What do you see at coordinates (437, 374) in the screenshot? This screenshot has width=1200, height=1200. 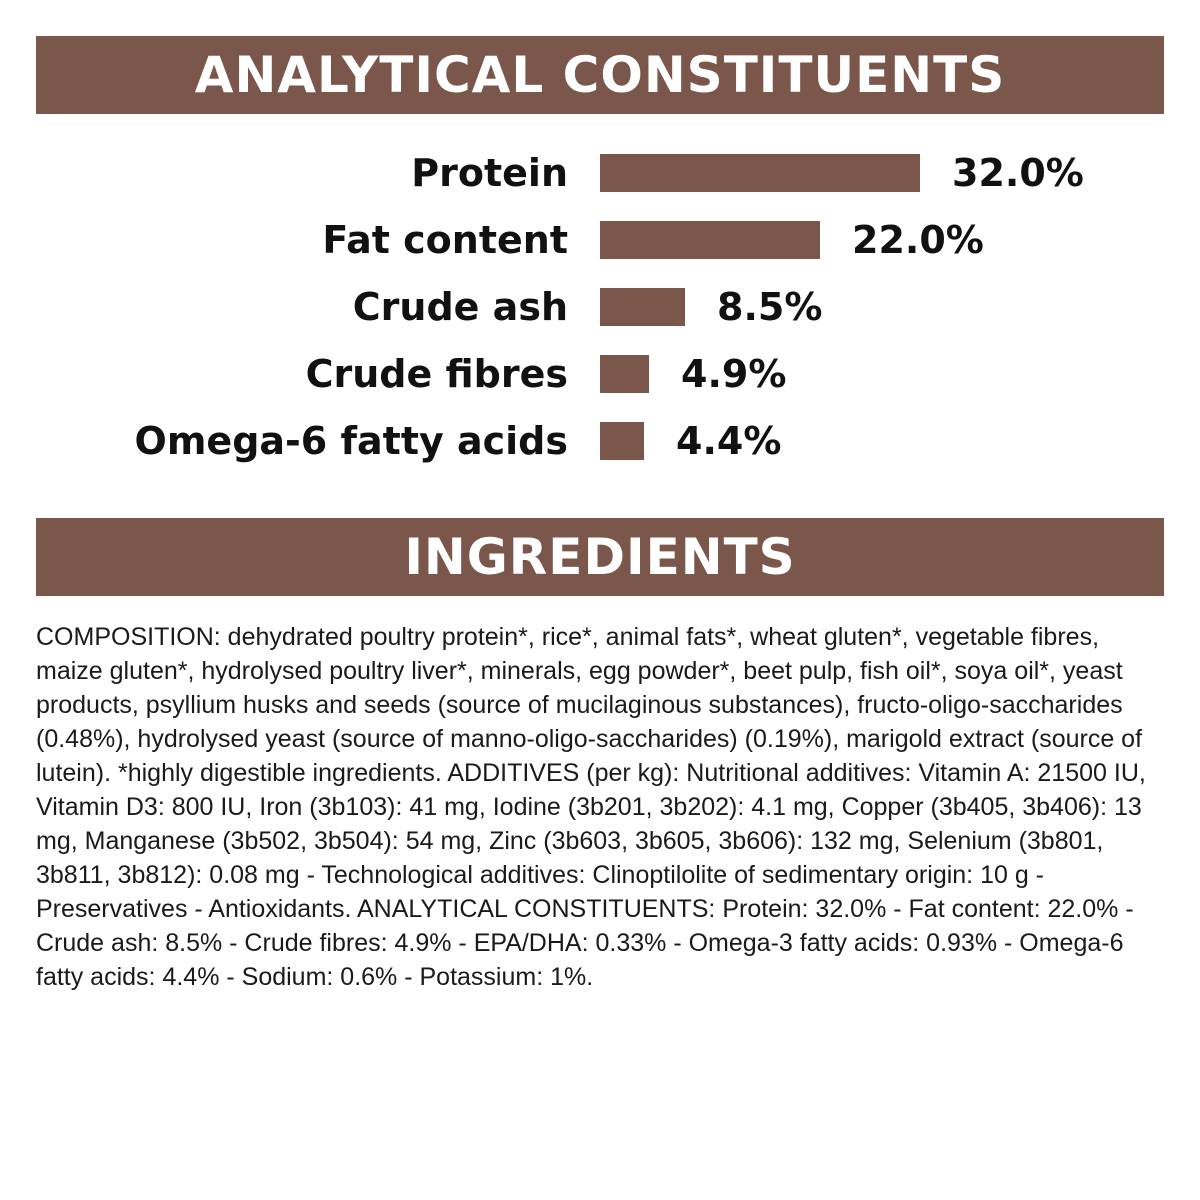 I see `category-label: Crude fibres` at bounding box center [437, 374].